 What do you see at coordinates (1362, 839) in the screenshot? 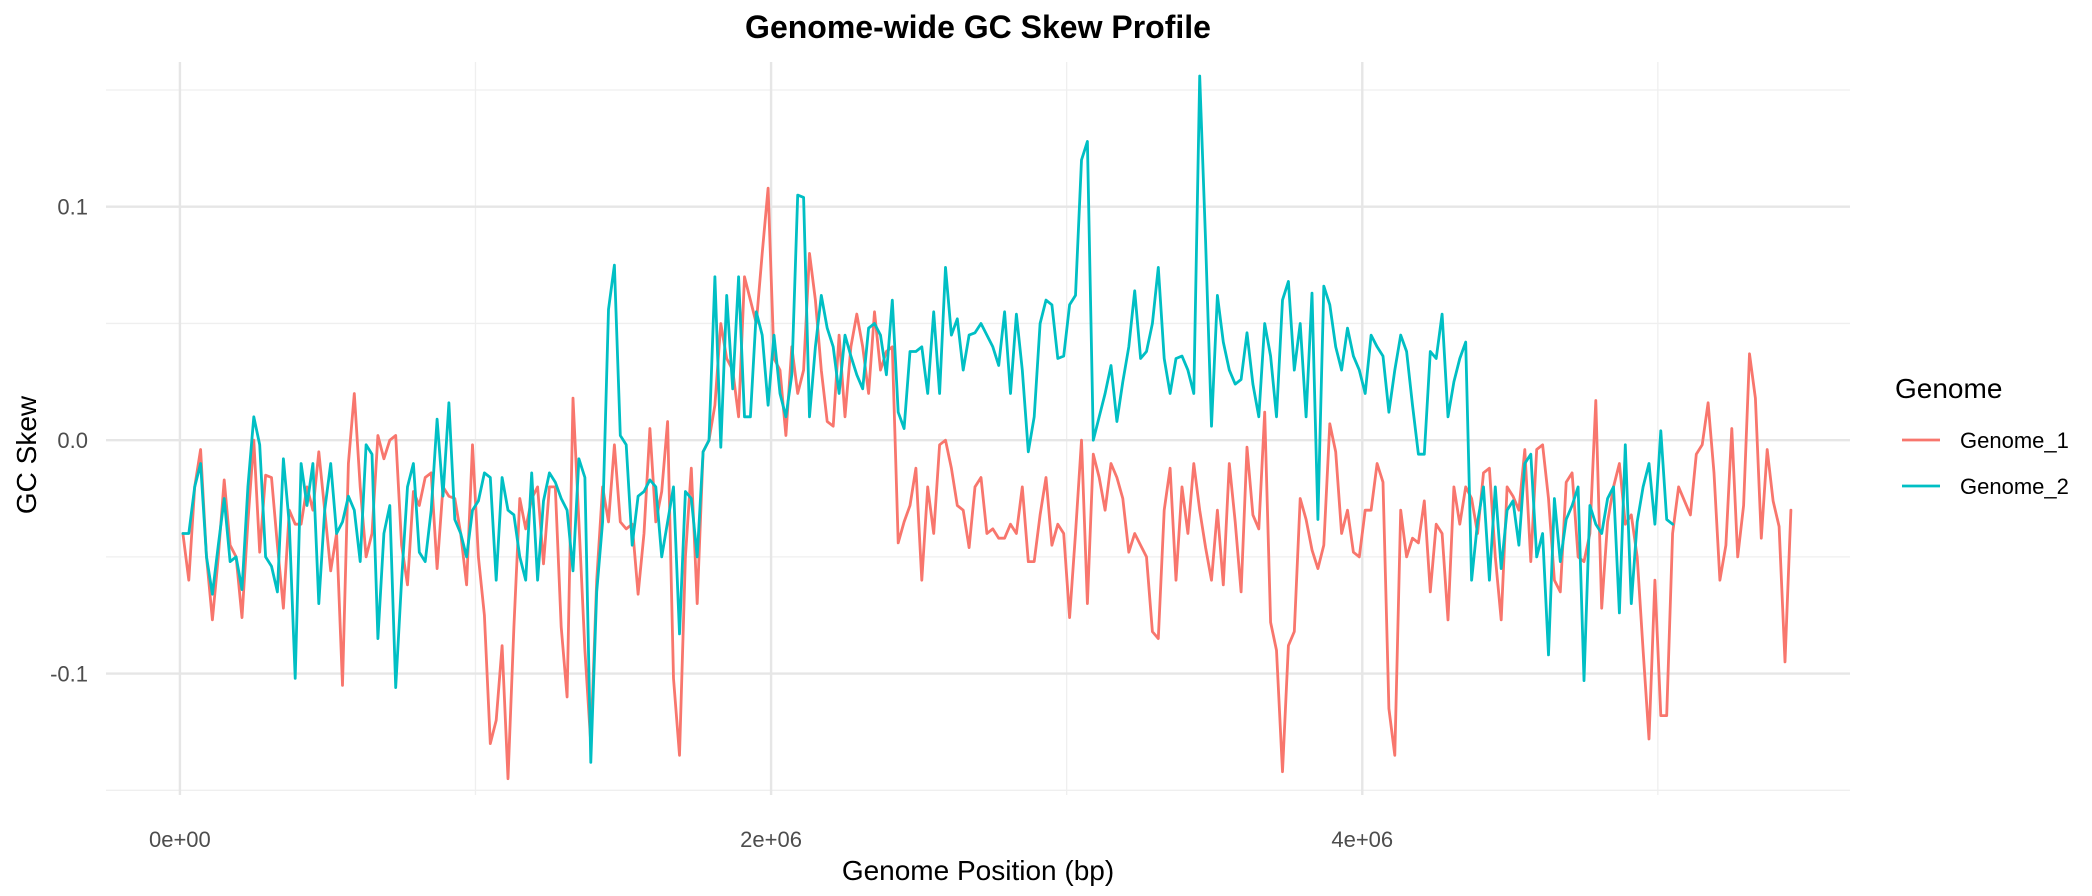
I see `x-tick-label: 4e+06` at bounding box center [1362, 839].